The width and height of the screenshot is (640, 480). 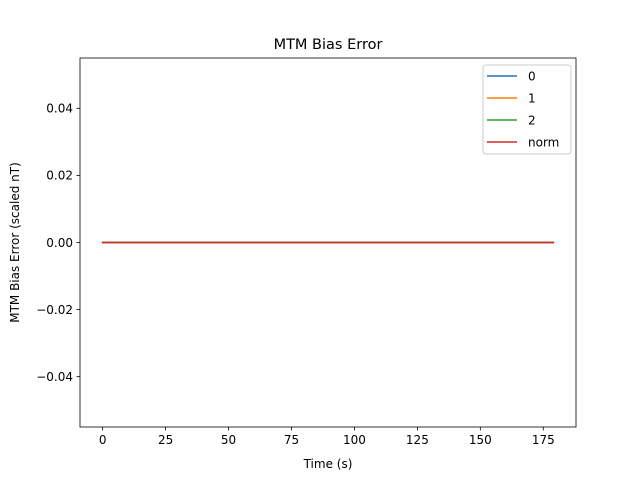 What do you see at coordinates (328, 45) in the screenshot?
I see `chart-title: MTM Bias Error` at bounding box center [328, 45].